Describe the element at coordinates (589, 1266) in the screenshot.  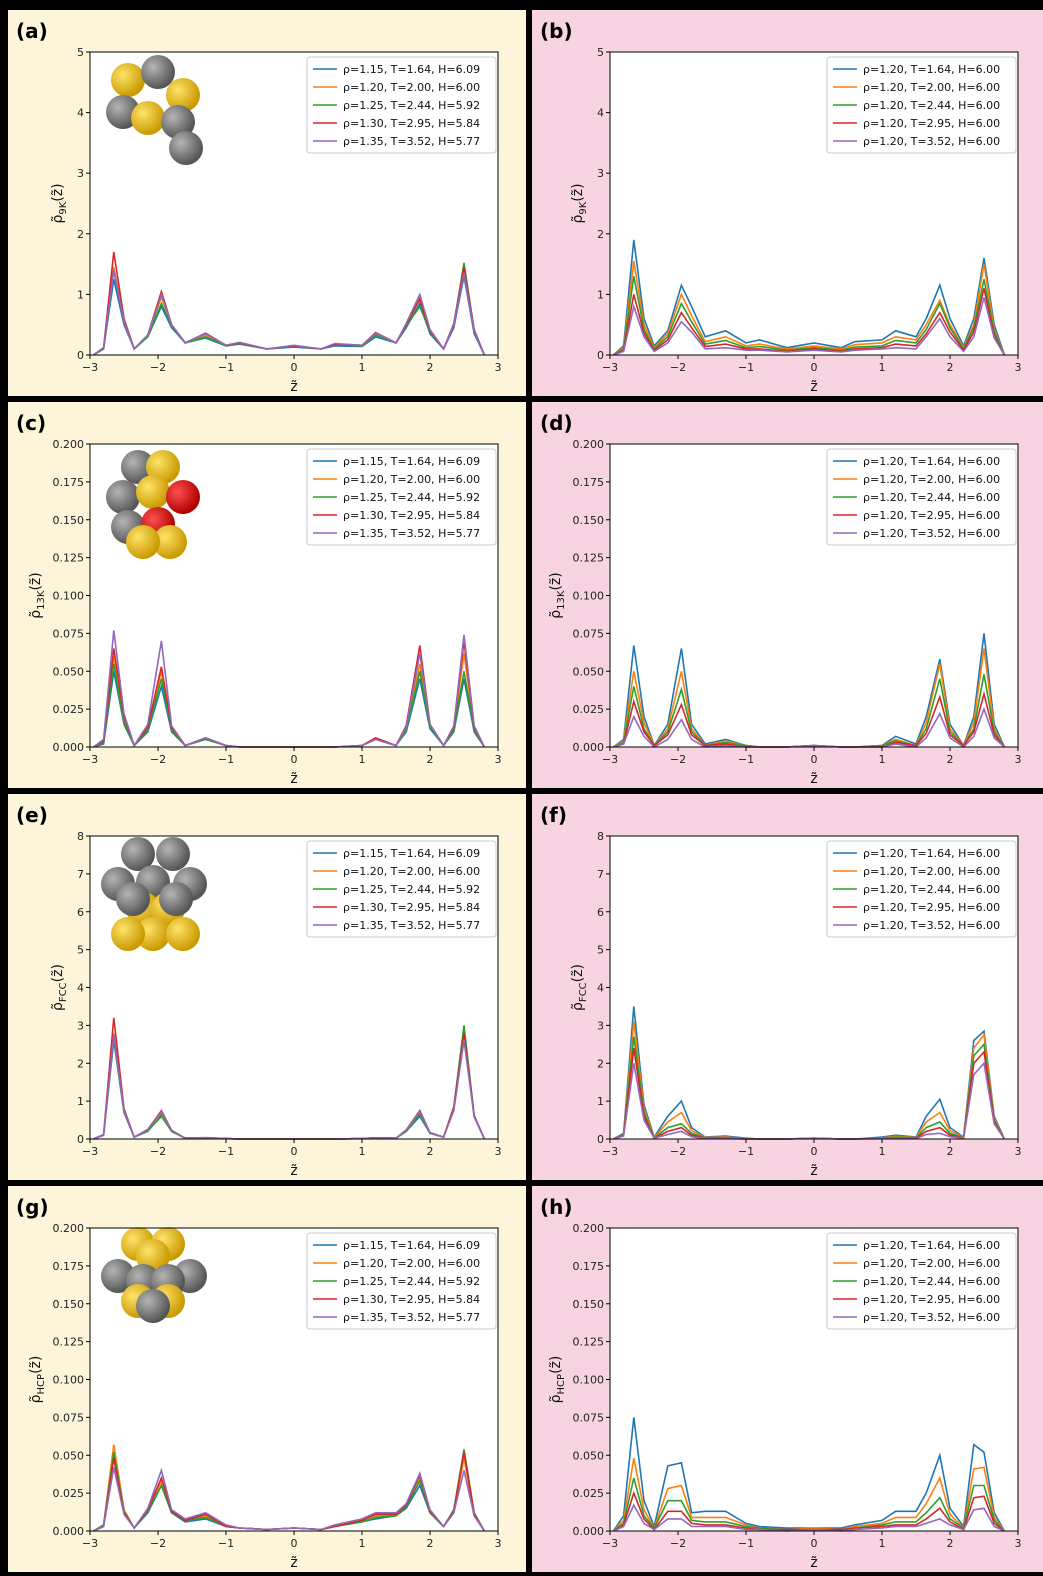
I see `y-tick-label: 0.175` at that location.